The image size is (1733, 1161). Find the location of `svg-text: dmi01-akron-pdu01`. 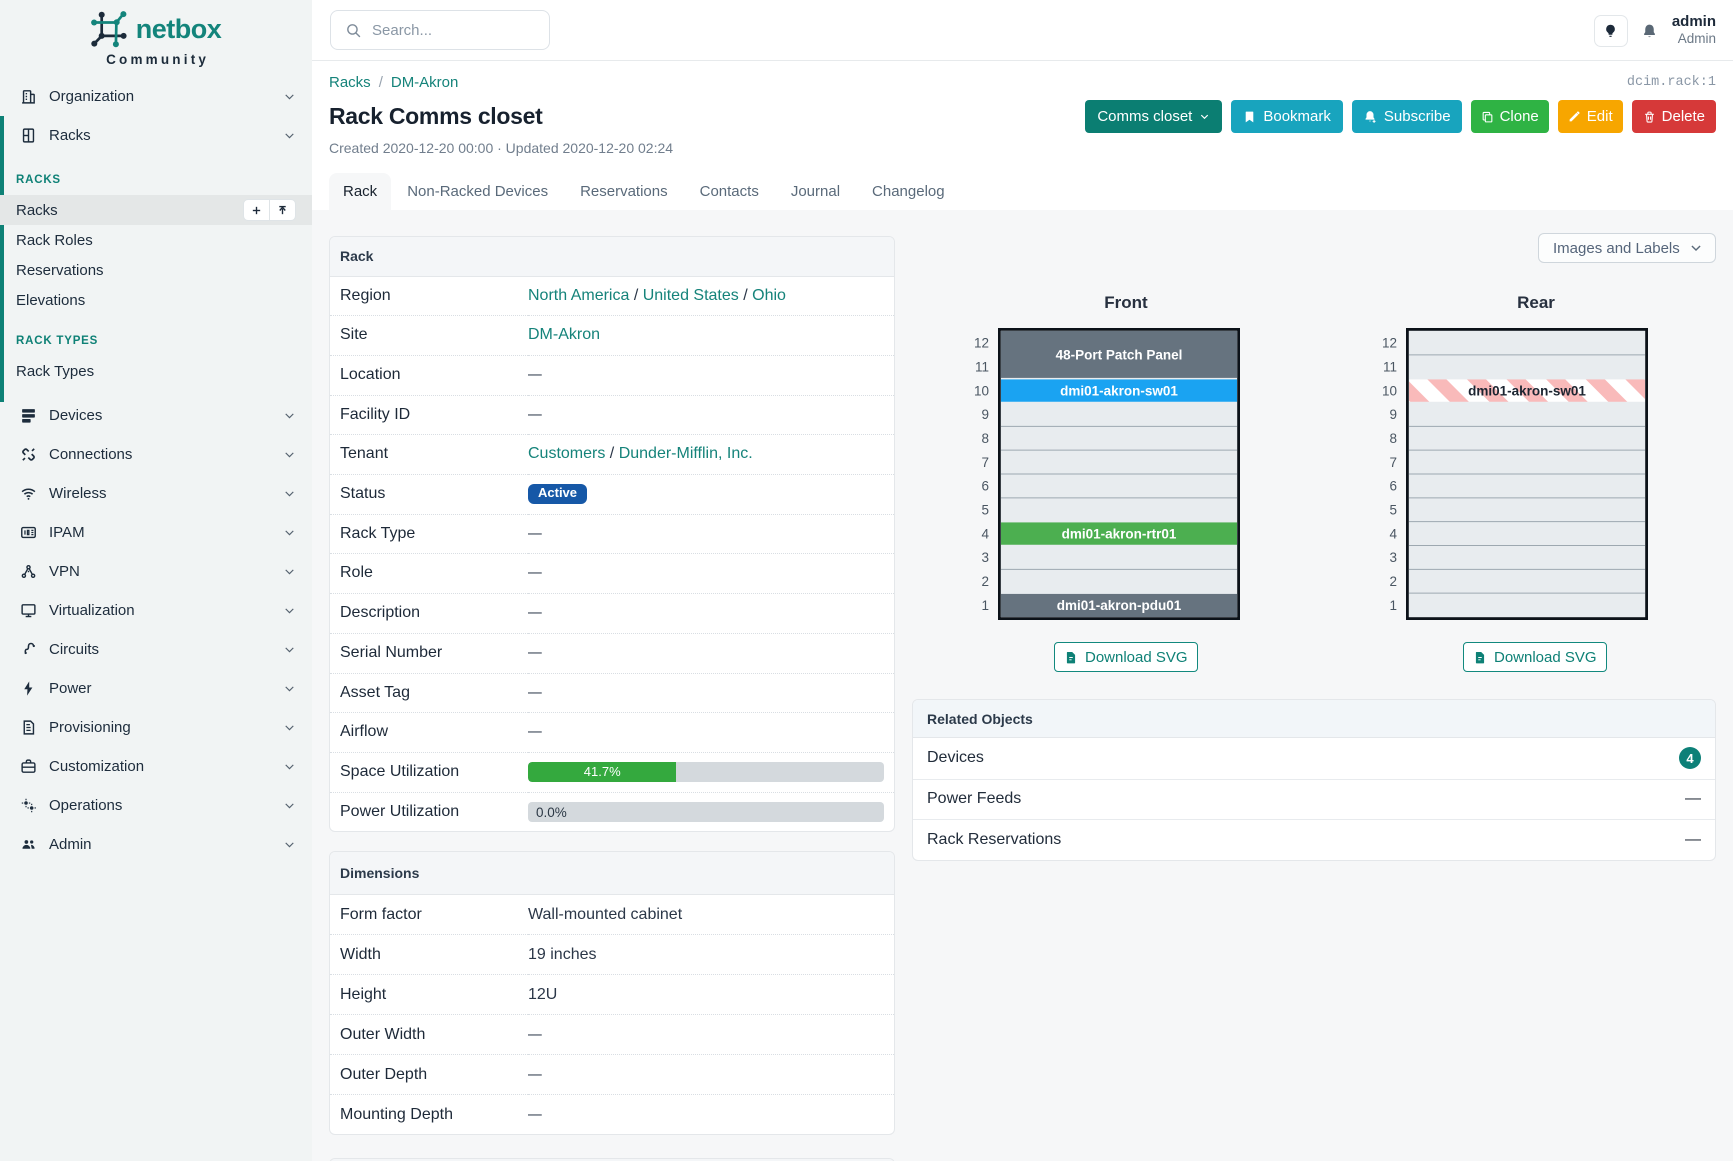

svg-text: dmi01-akron-pdu01 is located at coordinates (1119, 605).